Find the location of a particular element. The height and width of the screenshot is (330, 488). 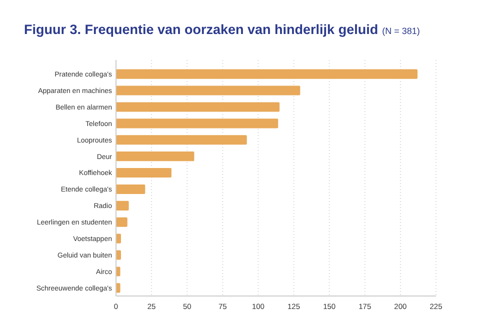

chart-title: Figuur 3. Frequentie van oorzaken van hinderlijk geluid is located at coordinates (201, 29).